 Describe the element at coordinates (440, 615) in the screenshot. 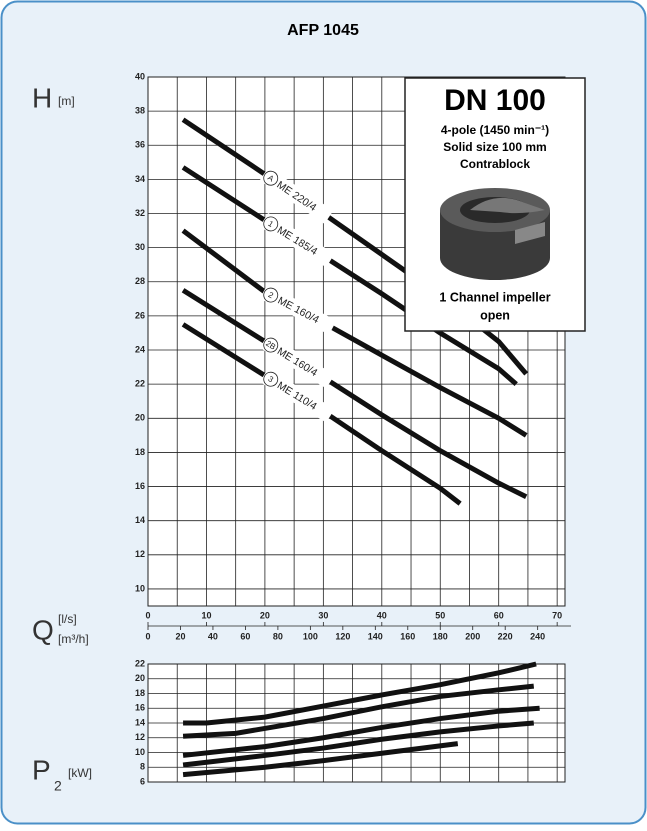

I see `x-tick-label: 50` at that location.